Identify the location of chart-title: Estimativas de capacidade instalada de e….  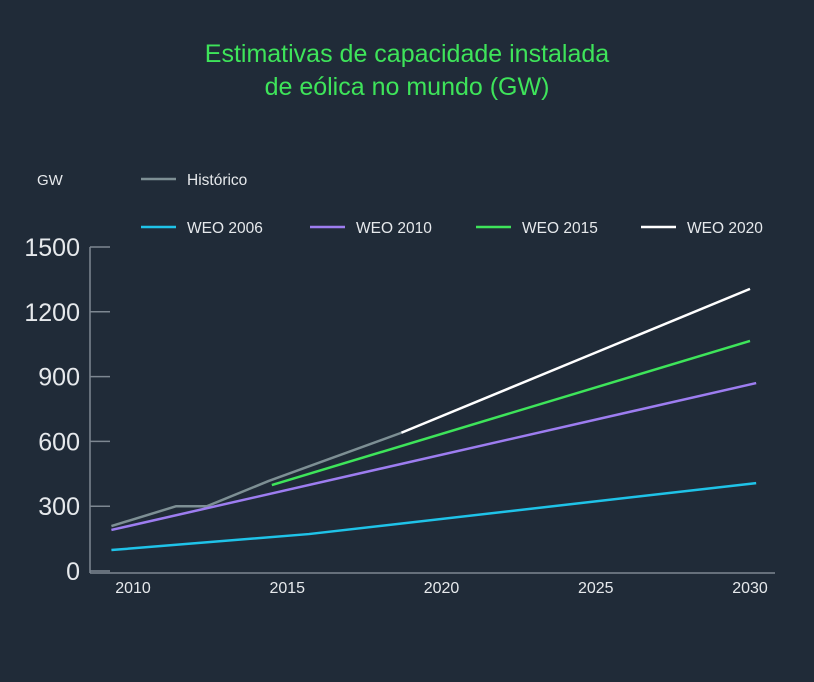
(407, 71).